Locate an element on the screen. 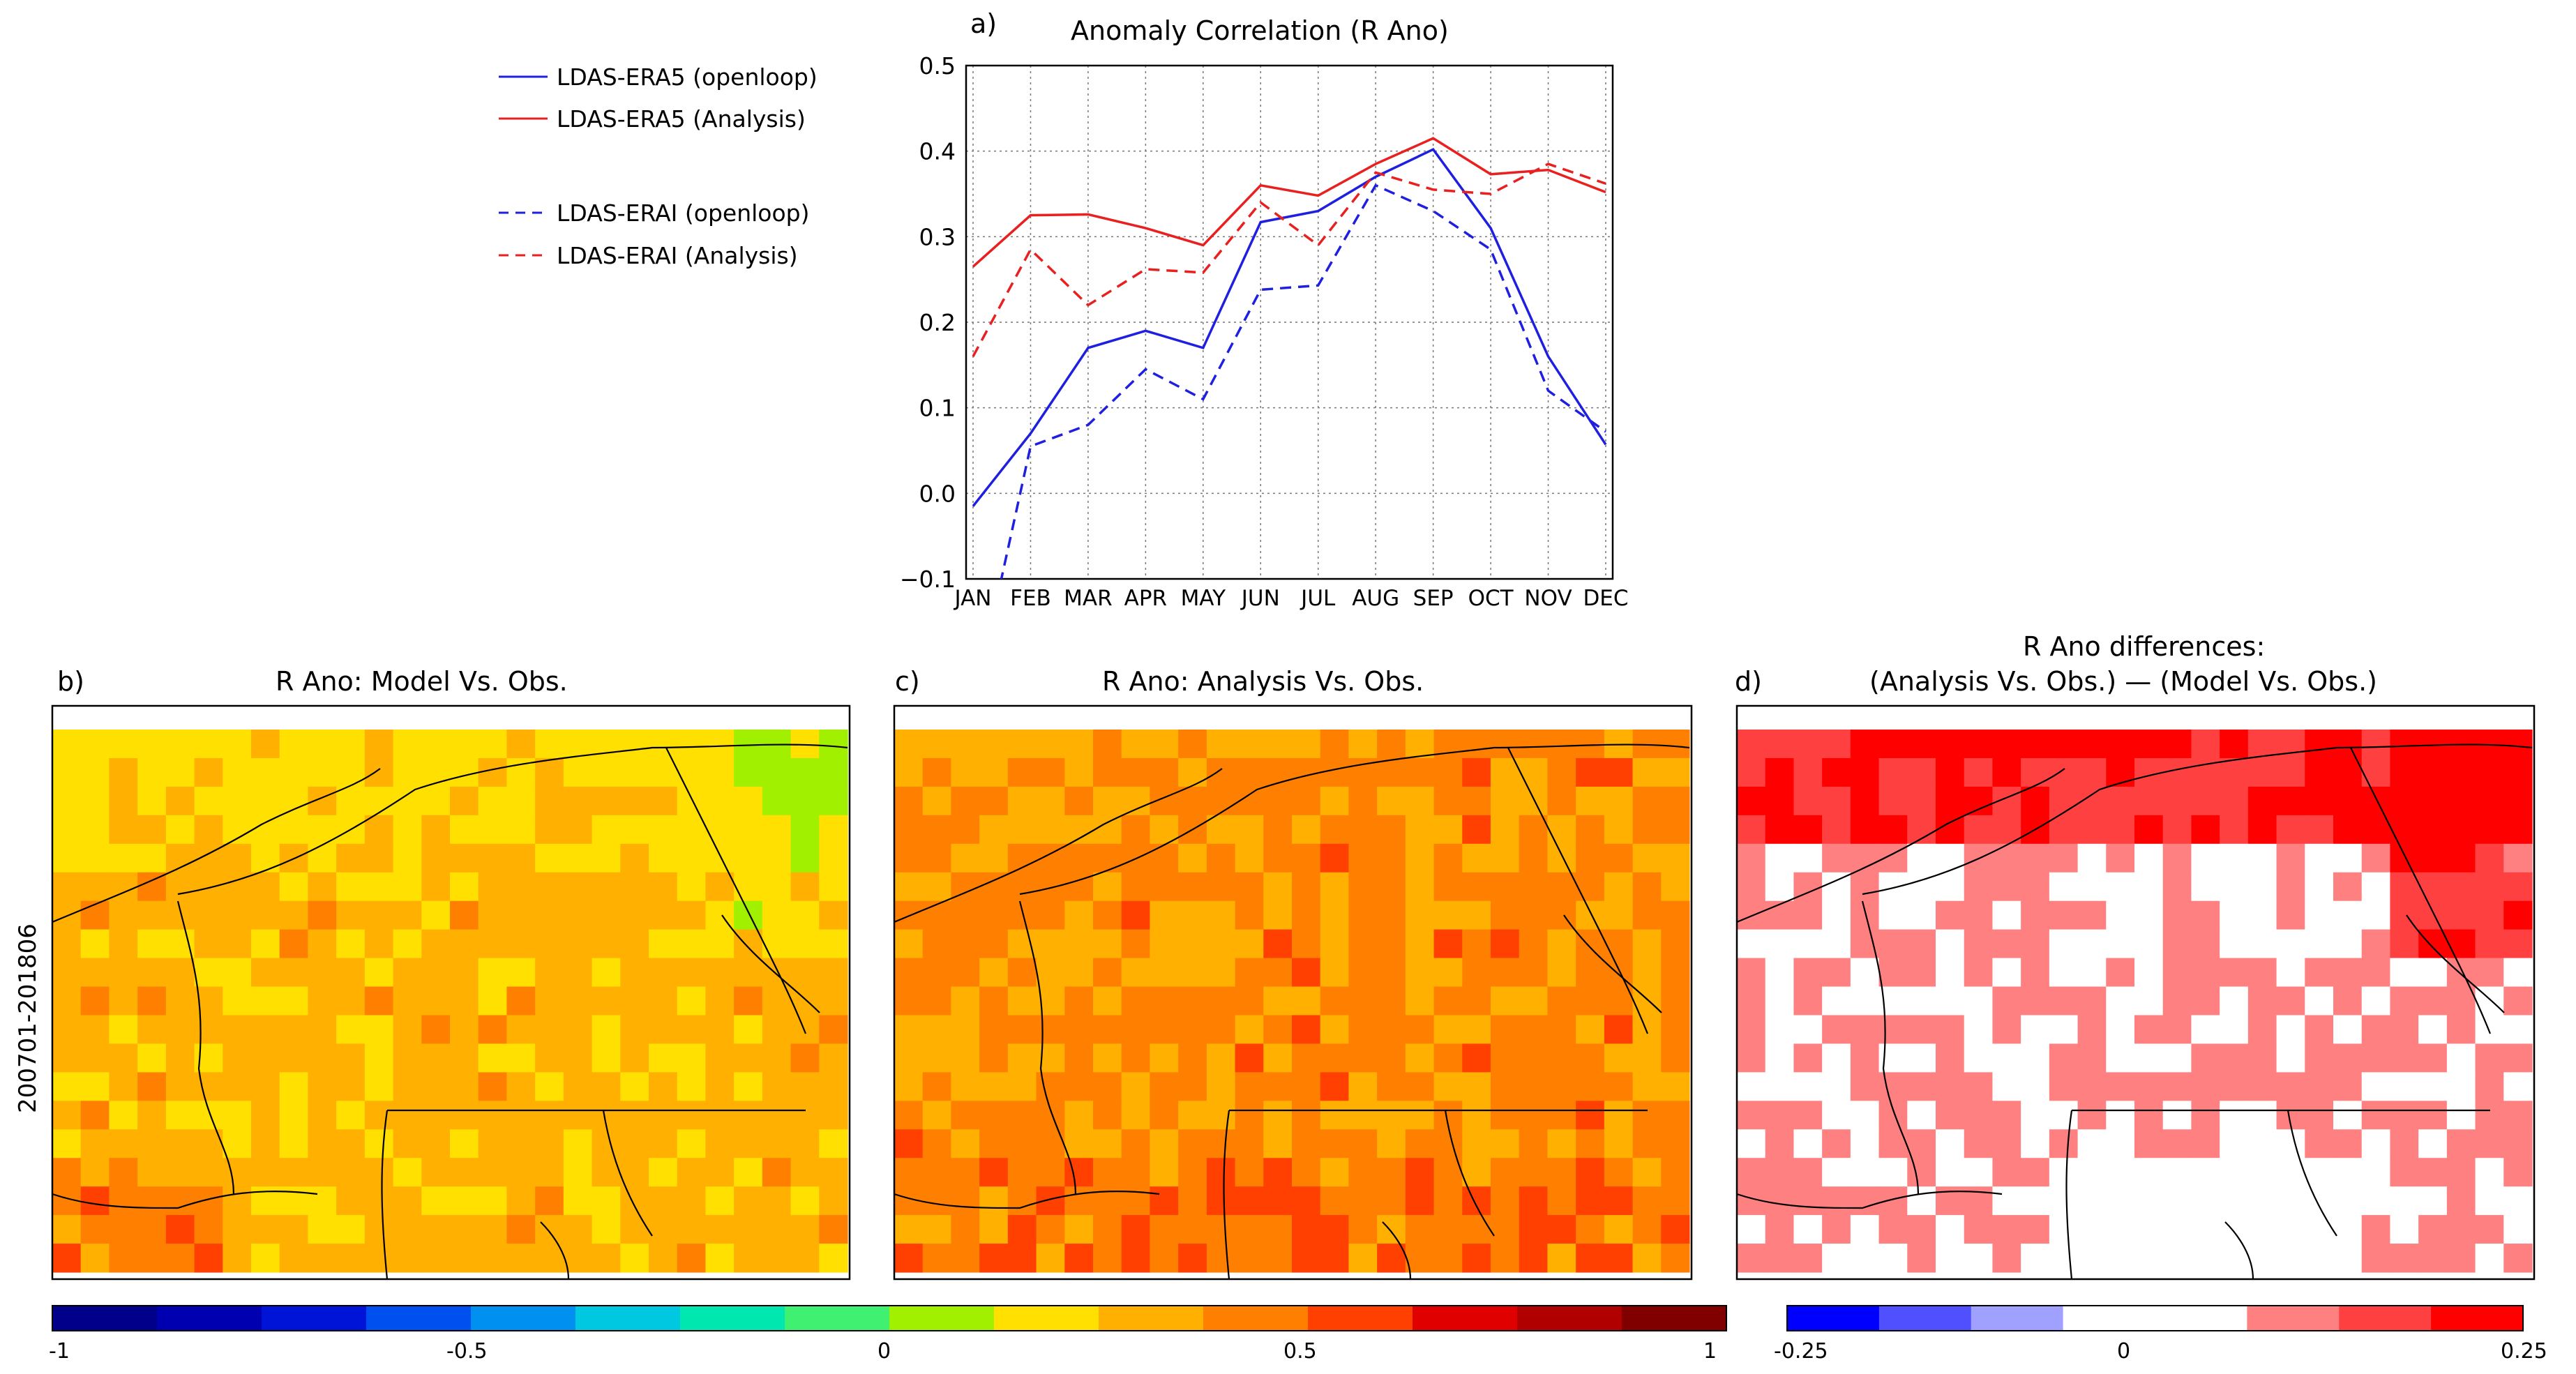 The height and width of the screenshot is (1374, 2576). legend-label-erai-openloop: LDAS-ERAI (openloop) is located at coordinates (683, 213).